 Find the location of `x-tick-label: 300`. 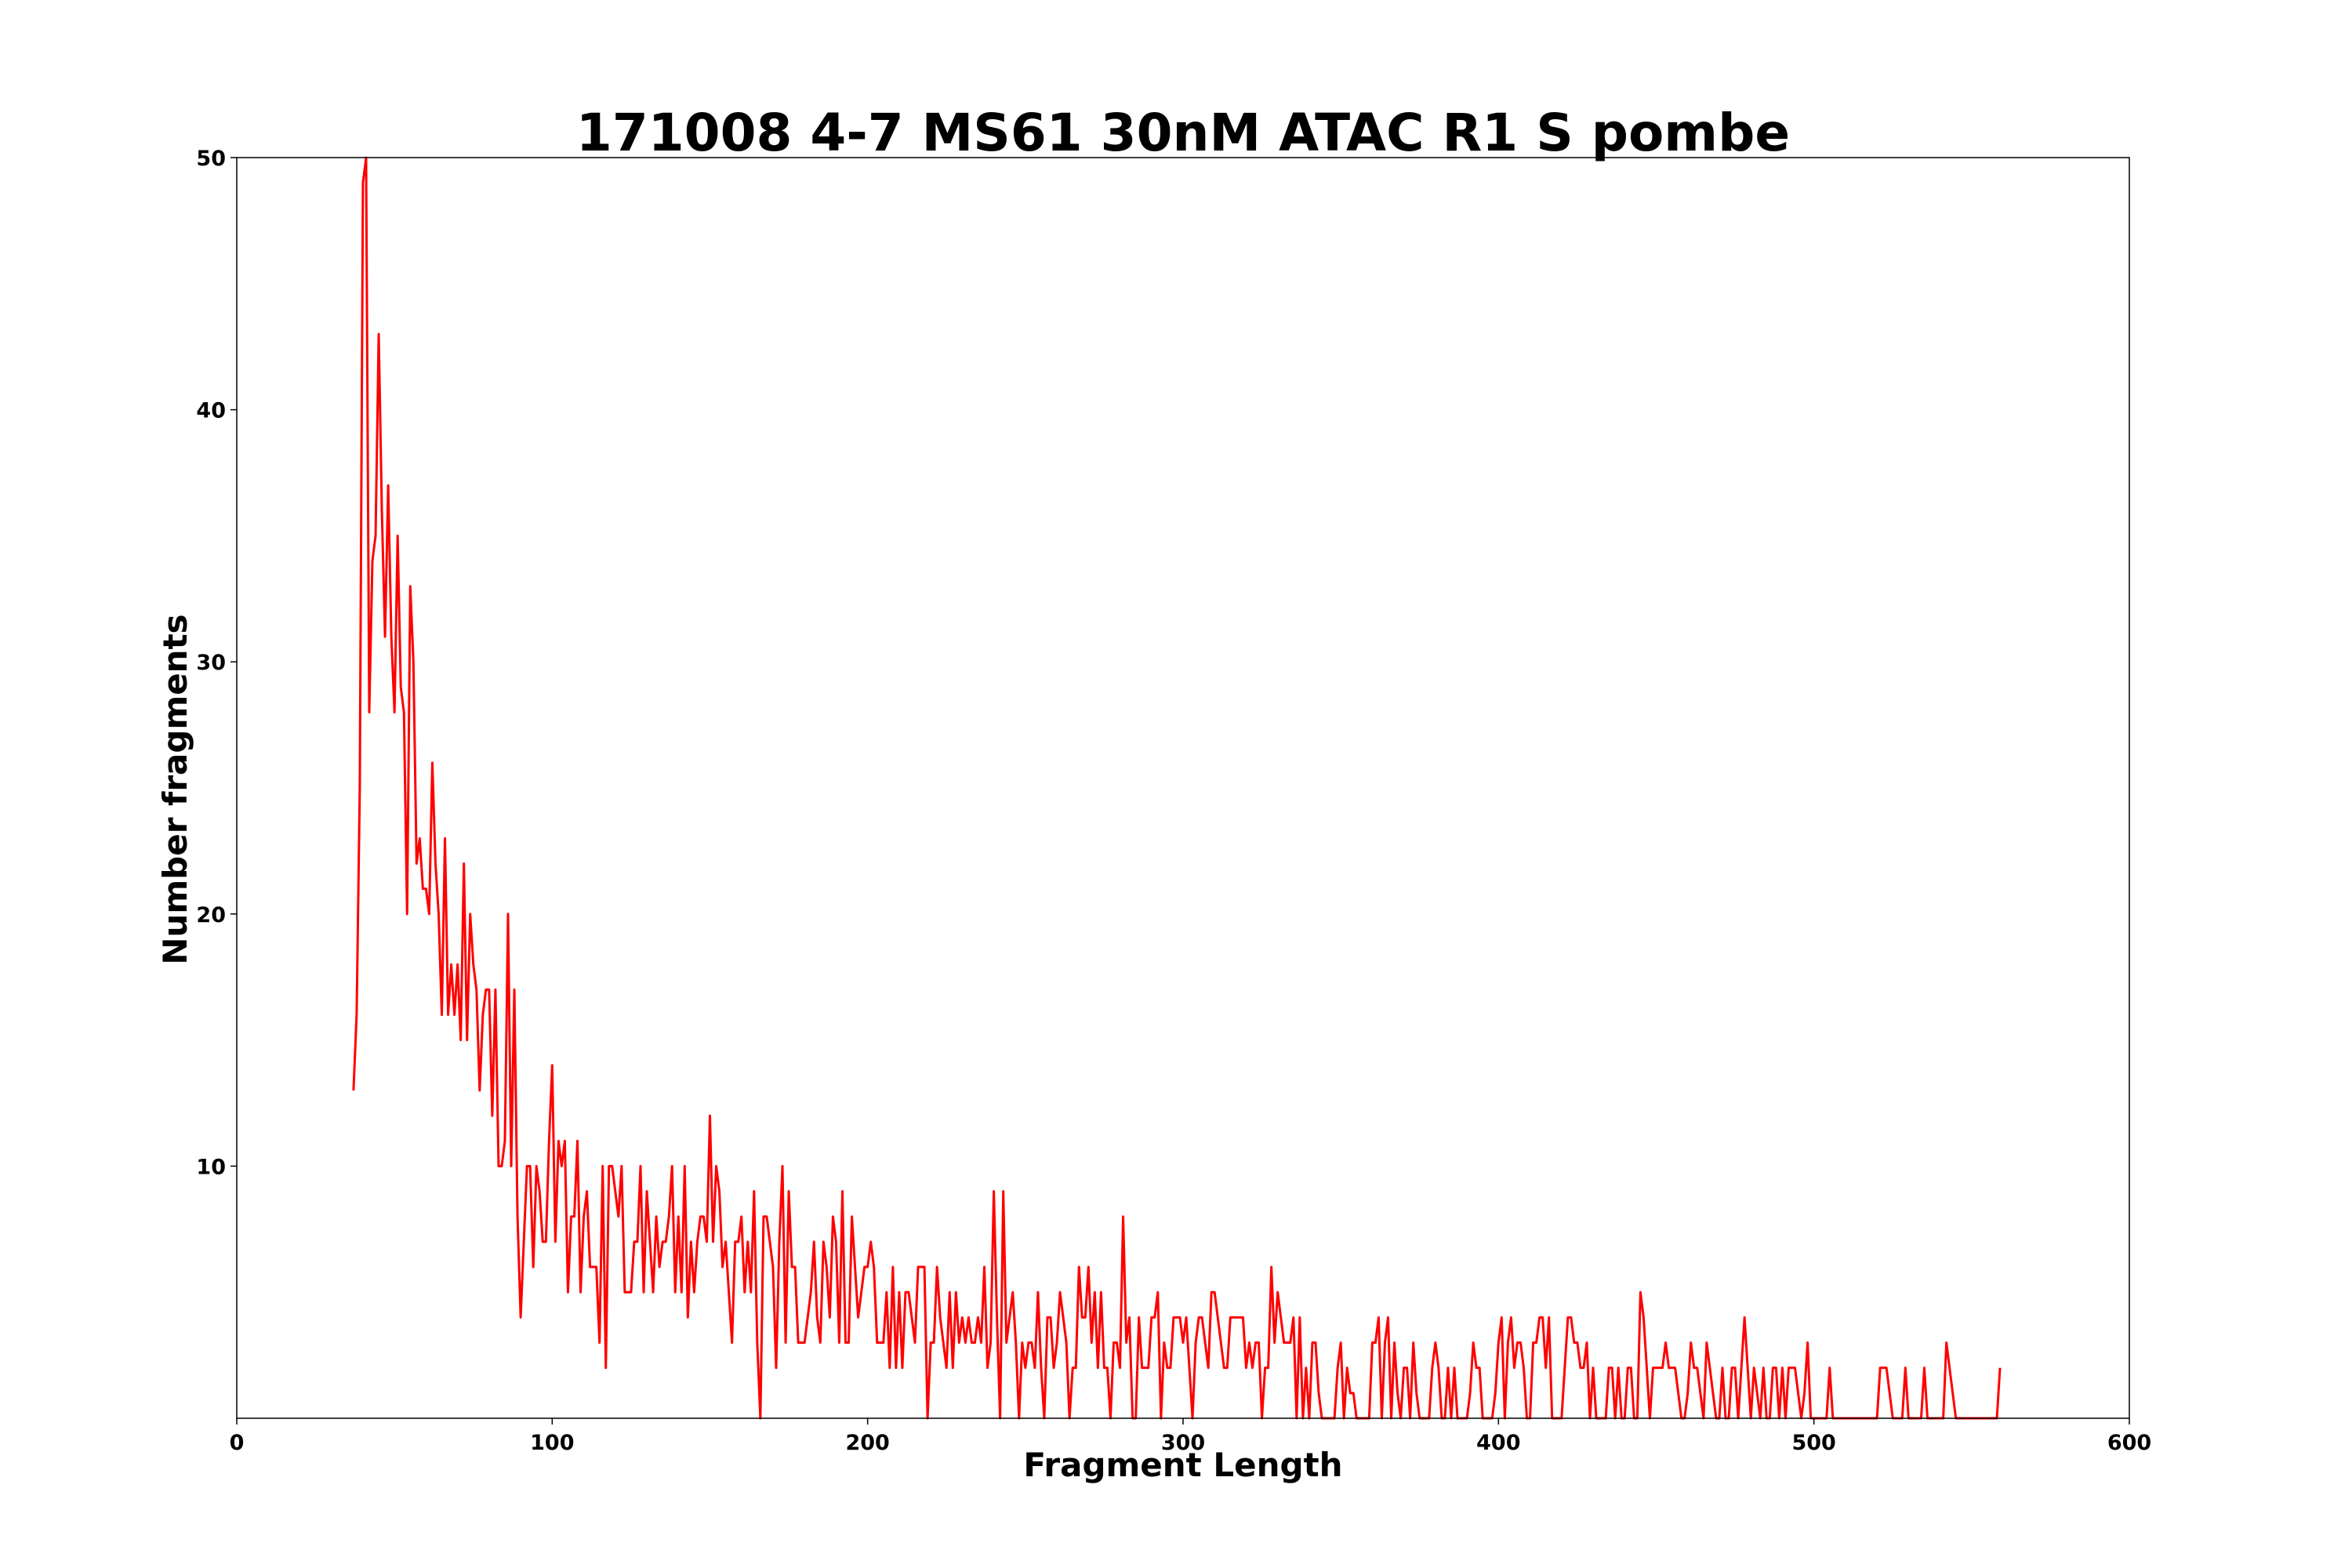

x-tick-label: 300 is located at coordinates (1183, 1443).